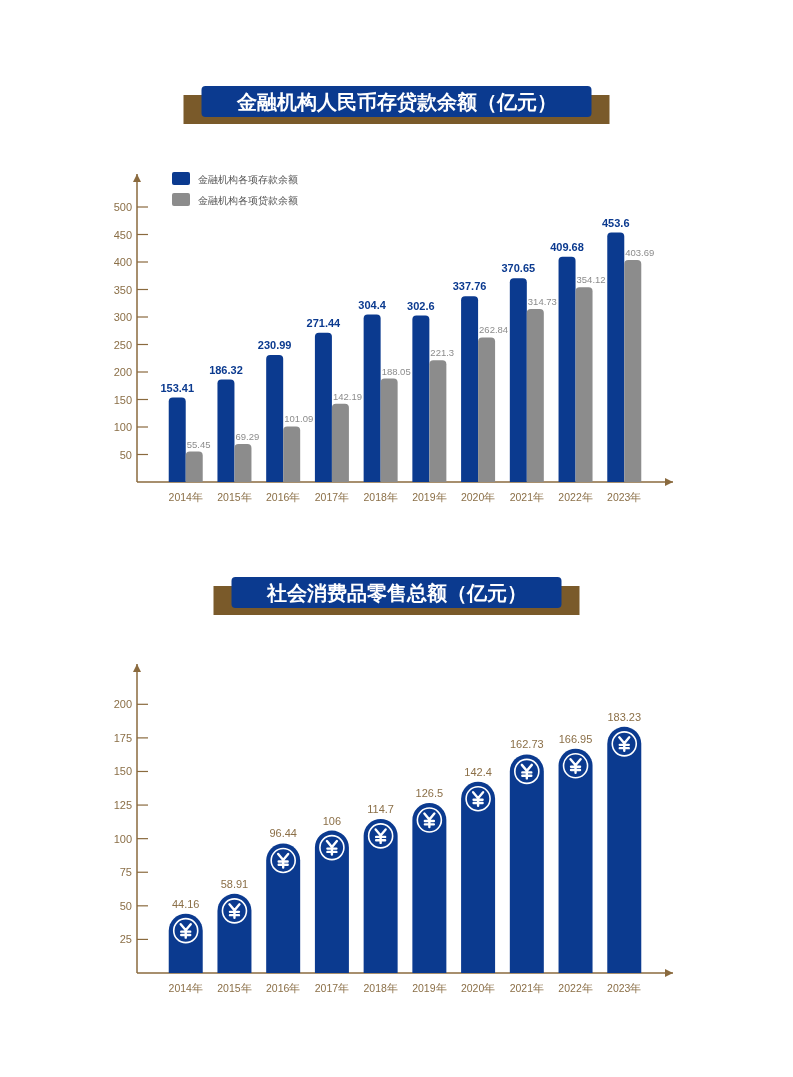 The width and height of the screenshot is (793, 1077). I want to click on y-tick-label: 250, so click(122, 344).